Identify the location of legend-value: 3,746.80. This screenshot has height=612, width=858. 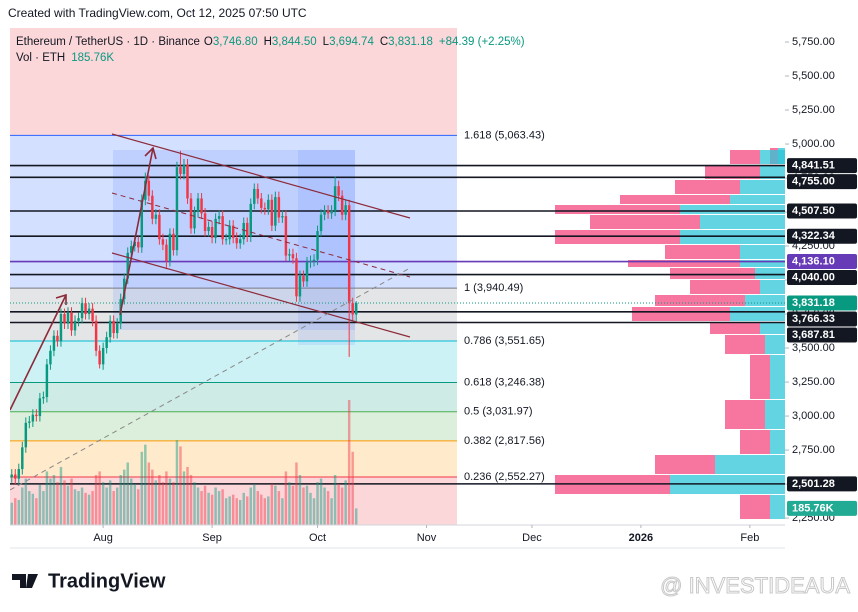
(235, 42).